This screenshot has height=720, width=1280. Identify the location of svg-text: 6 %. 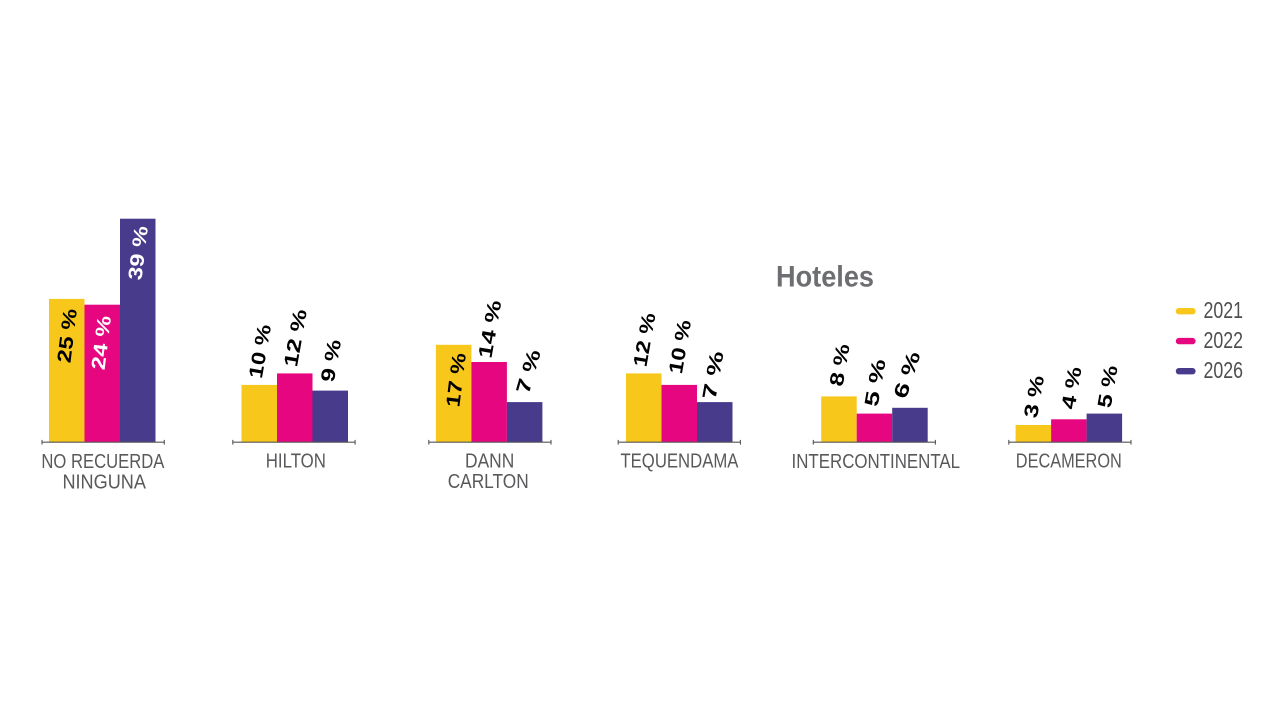
(908, 375).